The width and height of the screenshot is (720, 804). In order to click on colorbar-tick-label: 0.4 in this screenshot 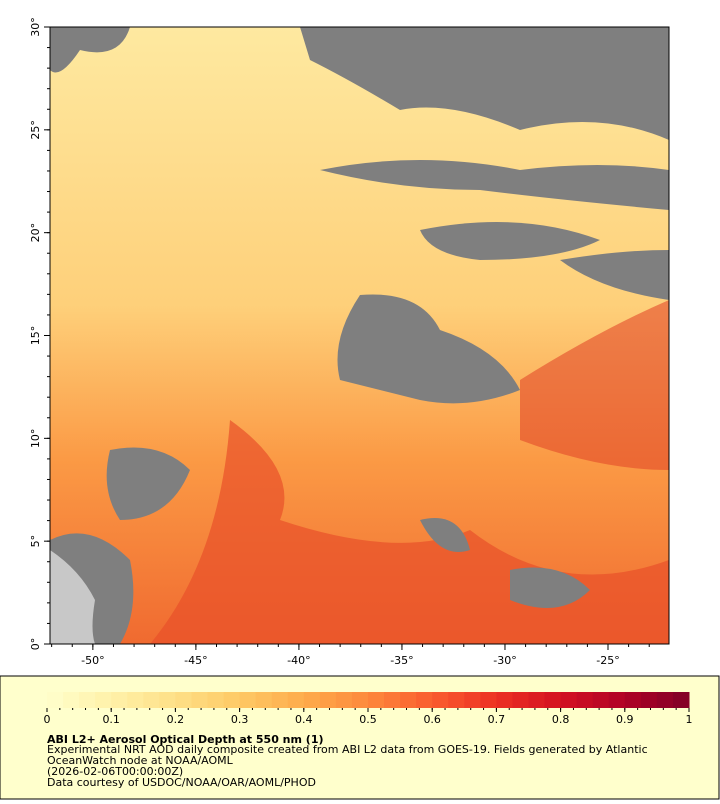, I will do `click(304, 719)`.